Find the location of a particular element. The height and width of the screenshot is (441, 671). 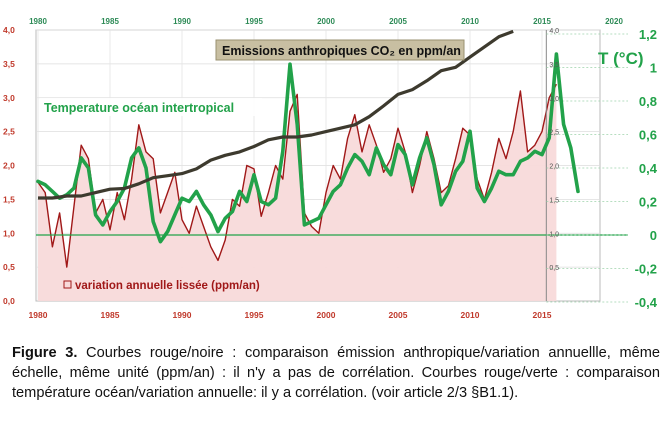

y-tick-label-left: 0,5 is located at coordinates (9, 267).